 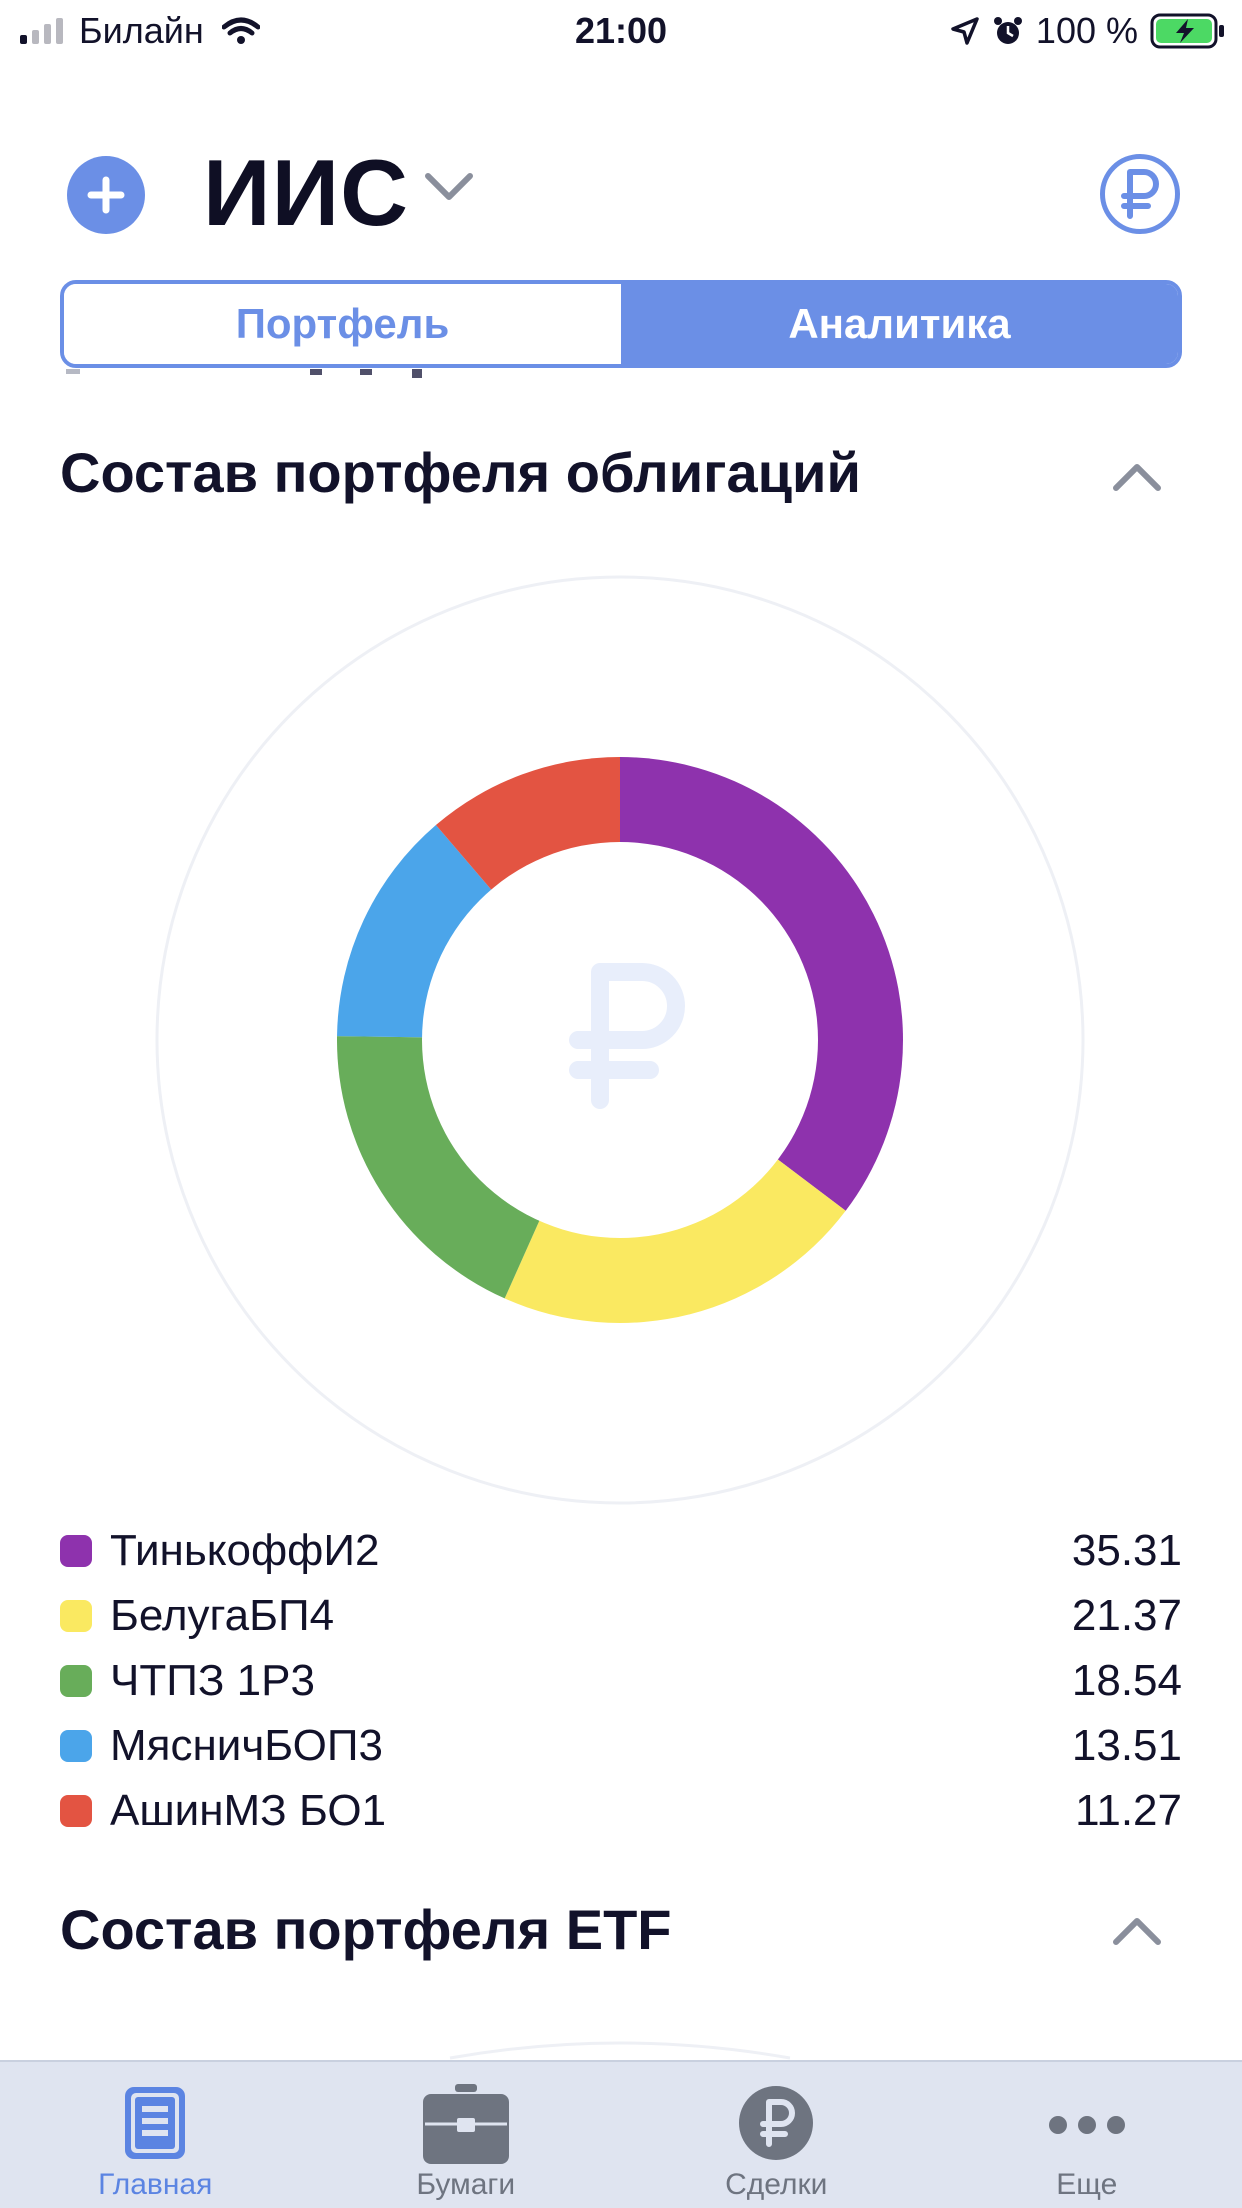 I want to click on account-title: ИИС, so click(x=306, y=192).